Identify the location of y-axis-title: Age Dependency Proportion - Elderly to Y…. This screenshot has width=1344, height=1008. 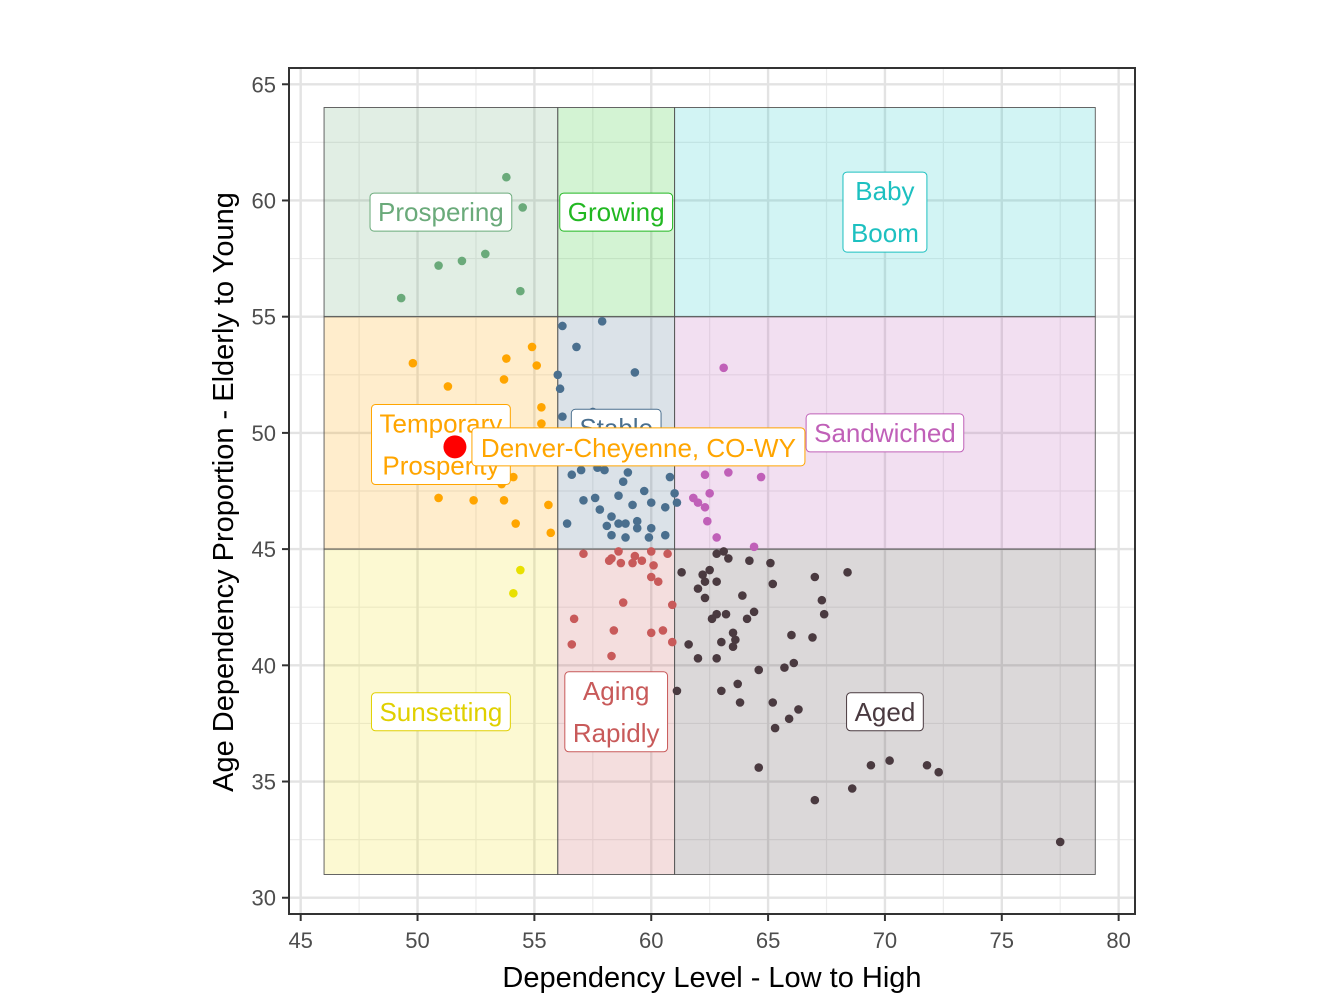
(224, 492).